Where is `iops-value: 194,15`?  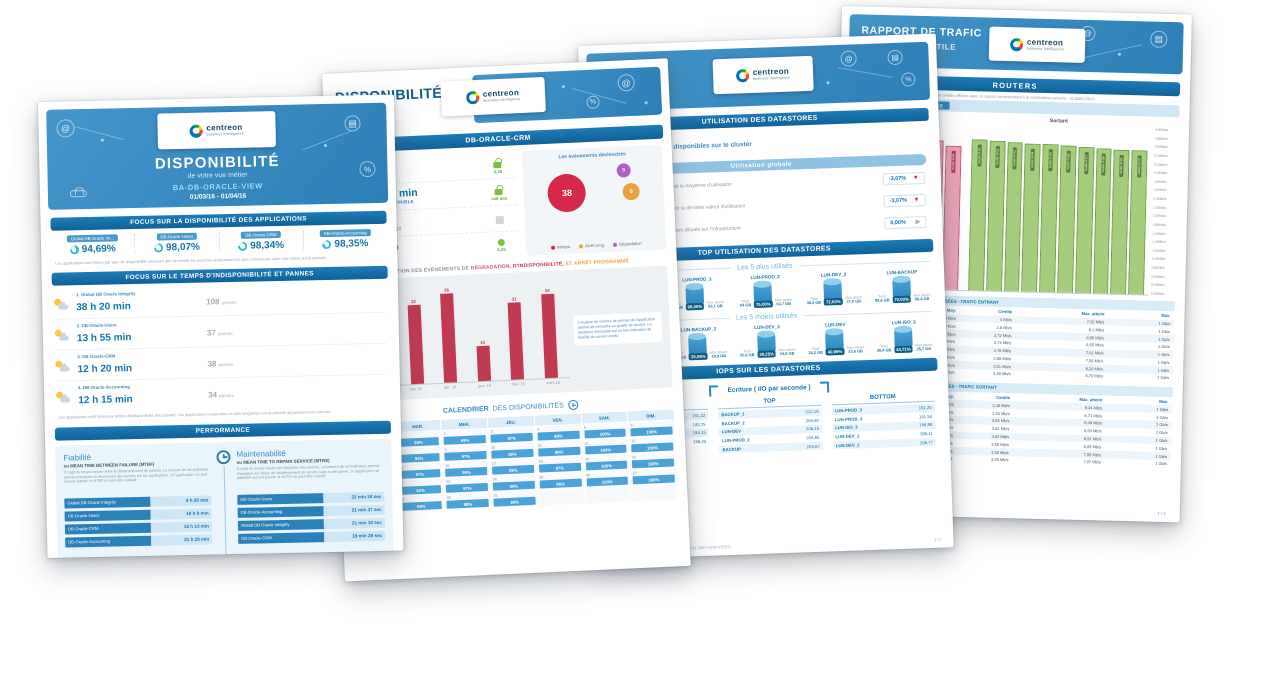 iops-value: 194,15 is located at coordinates (699, 433).